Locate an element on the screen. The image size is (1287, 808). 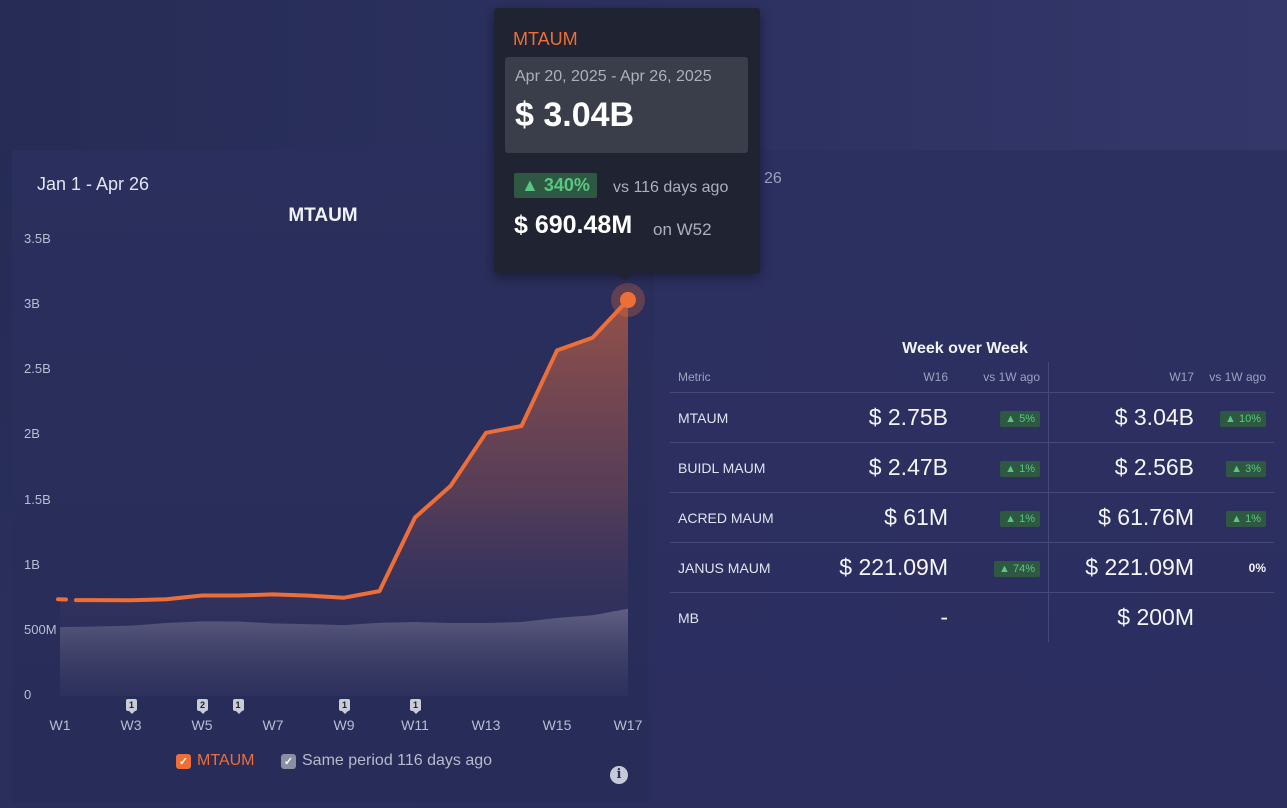
header-metric: Metric is located at coordinates (734, 377).